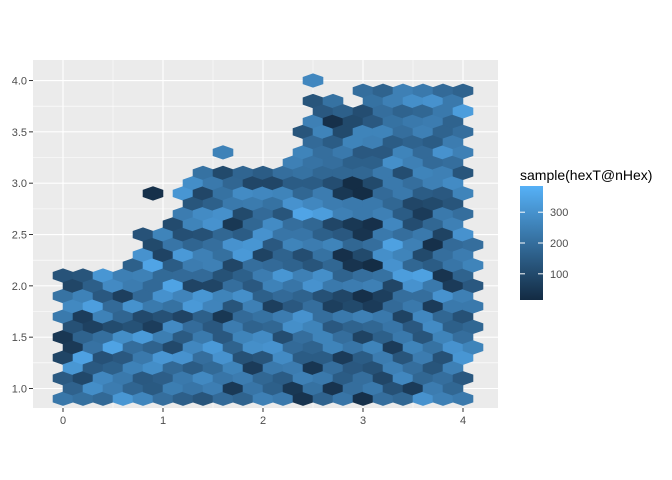  Describe the element at coordinates (559, 244) in the screenshot. I see `legend-break-label: 200` at that location.